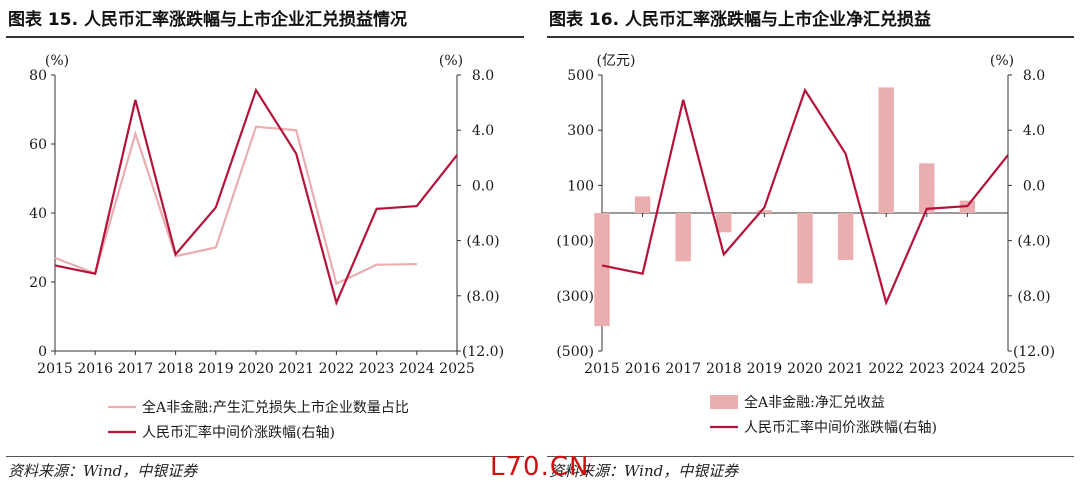 The image size is (1080, 490). I want to click on bar-2019, so click(764, 211).